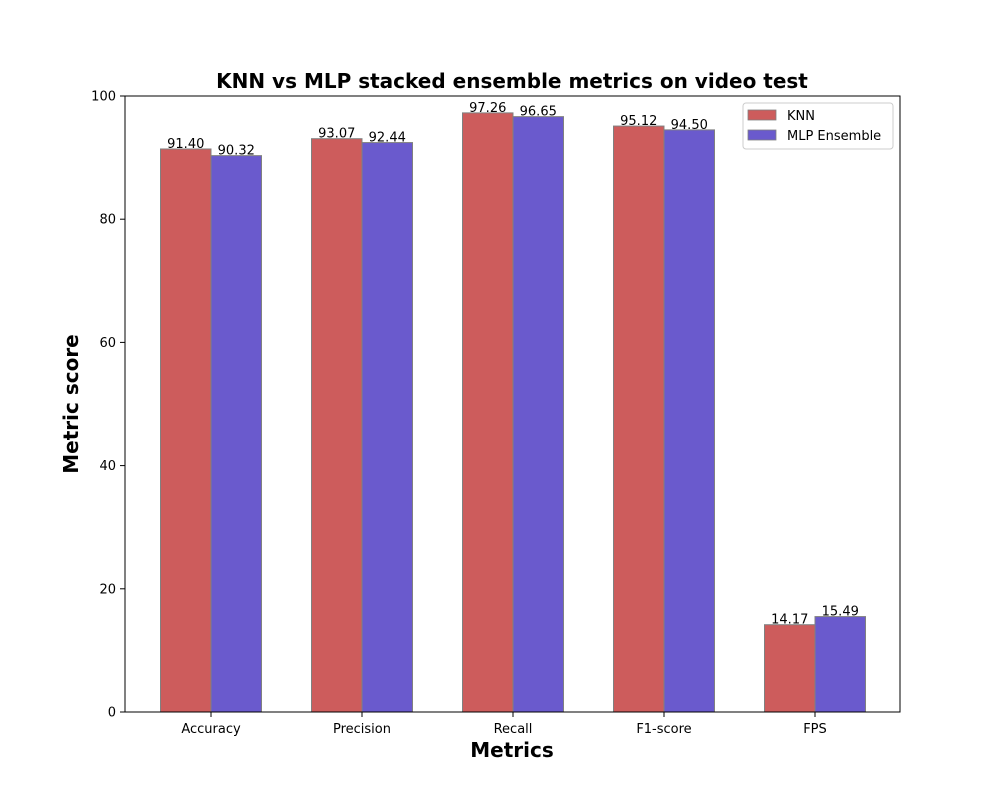 The height and width of the screenshot is (800, 1000). What do you see at coordinates (801, 116) in the screenshot?
I see `legend-label-knn: KNN` at bounding box center [801, 116].